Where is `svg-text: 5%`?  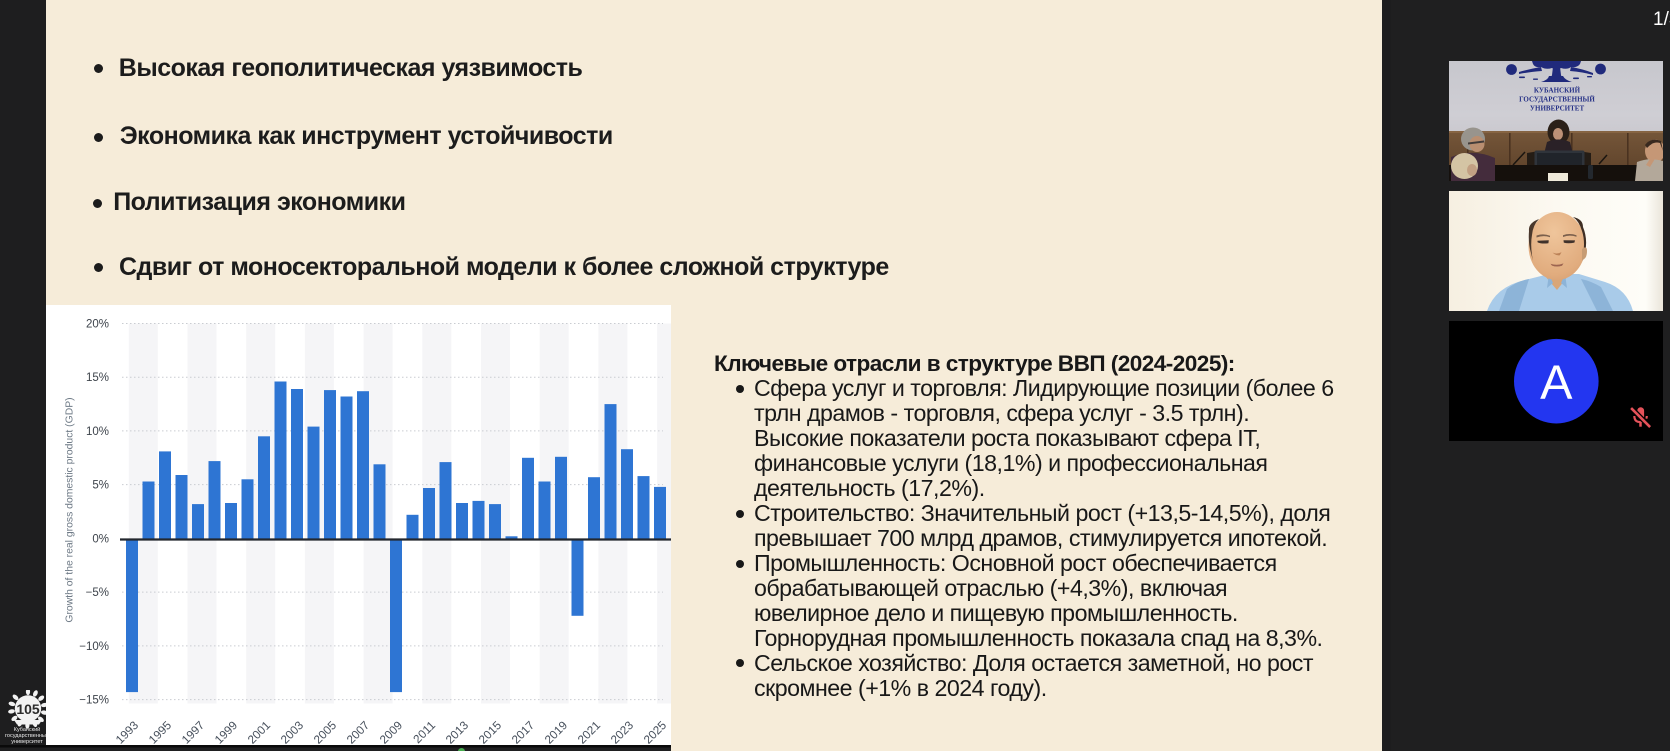
svg-text: 5% is located at coordinates (100, 486).